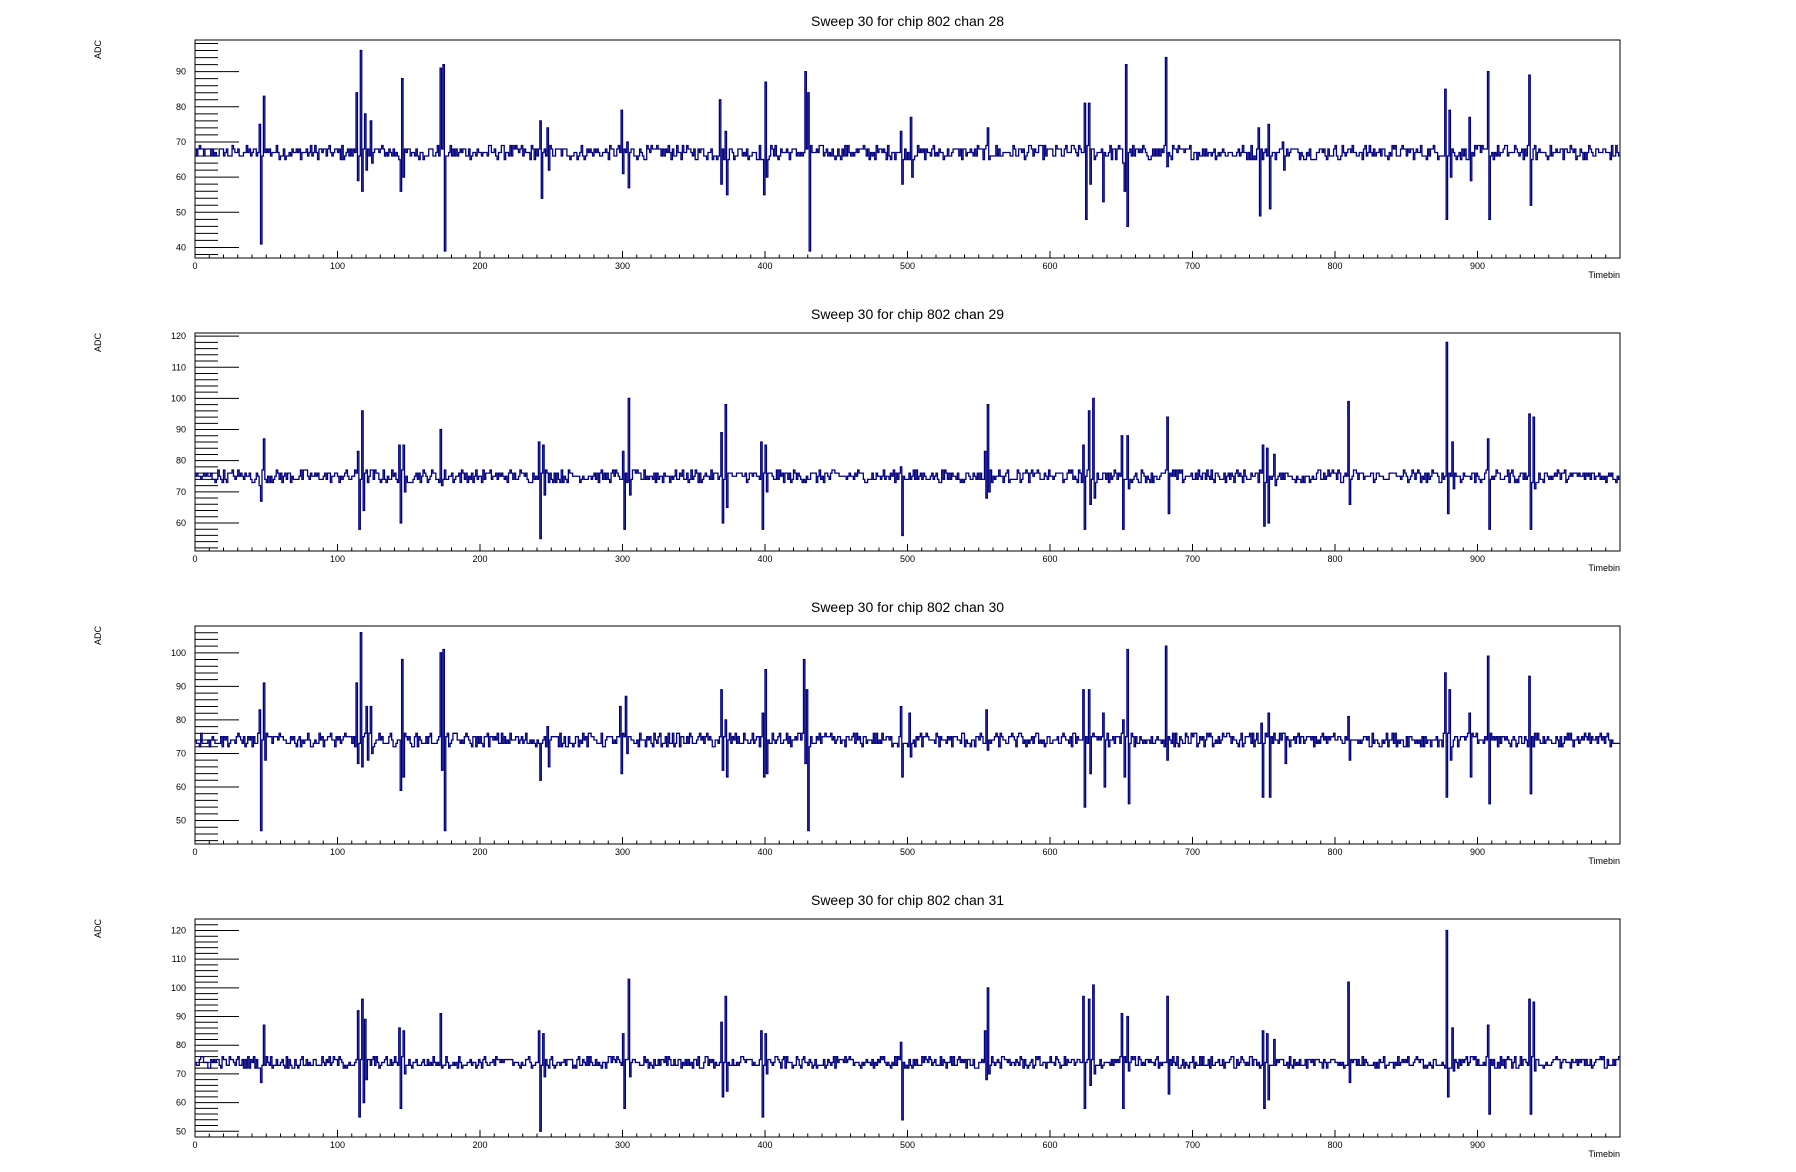 Image resolution: width=1796 pixels, height=1172 pixels. What do you see at coordinates (181, 247) in the screenshot?
I see `y-tick-label: 40` at bounding box center [181, 247].